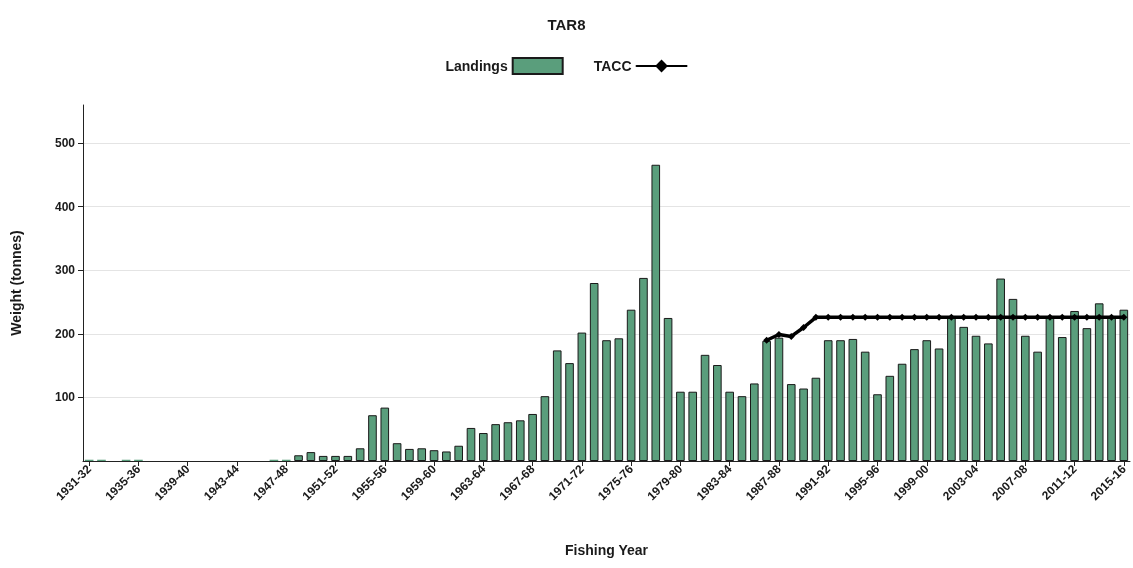 The image size is (1133, 568). What do you see at coordinates (65, 397) in the screenshot?
I see `y-tick-label: 100` at bounding box center [65, 397].